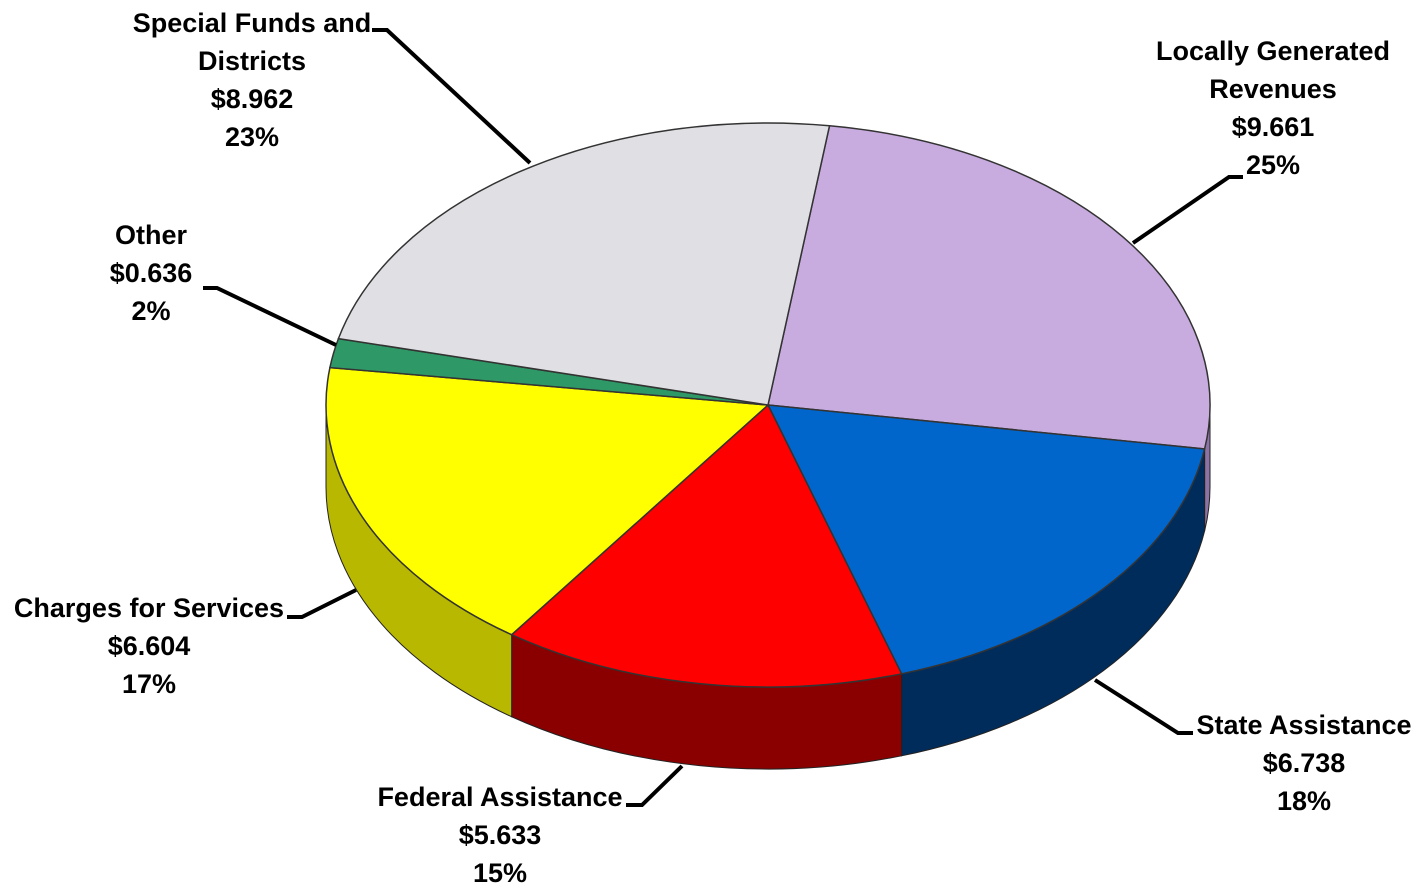  I want to click on slice-special-funds-and-districts, so click(584, 264).